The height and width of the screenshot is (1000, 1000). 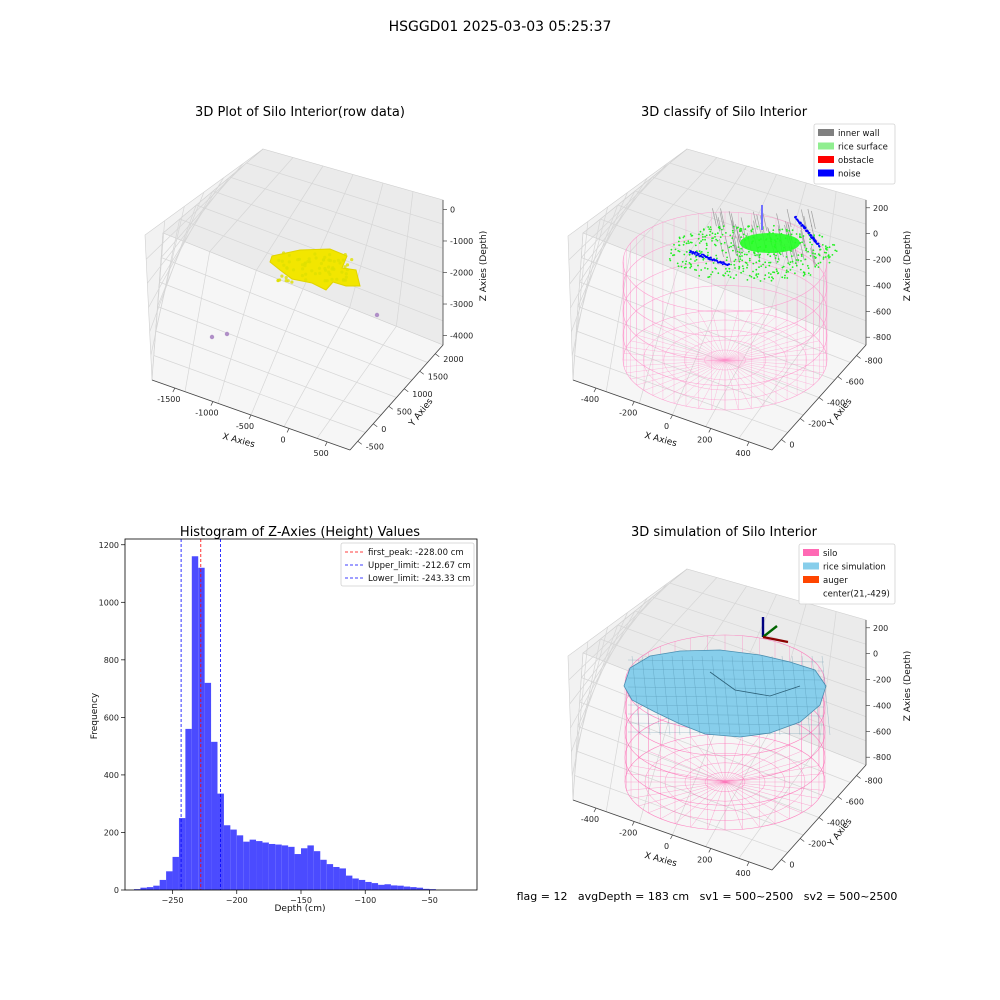 What do you see at coordinates (116, 890) in the screenshot?
I see `hist-y-tick-label: 0` at bounding box center [116, 890].